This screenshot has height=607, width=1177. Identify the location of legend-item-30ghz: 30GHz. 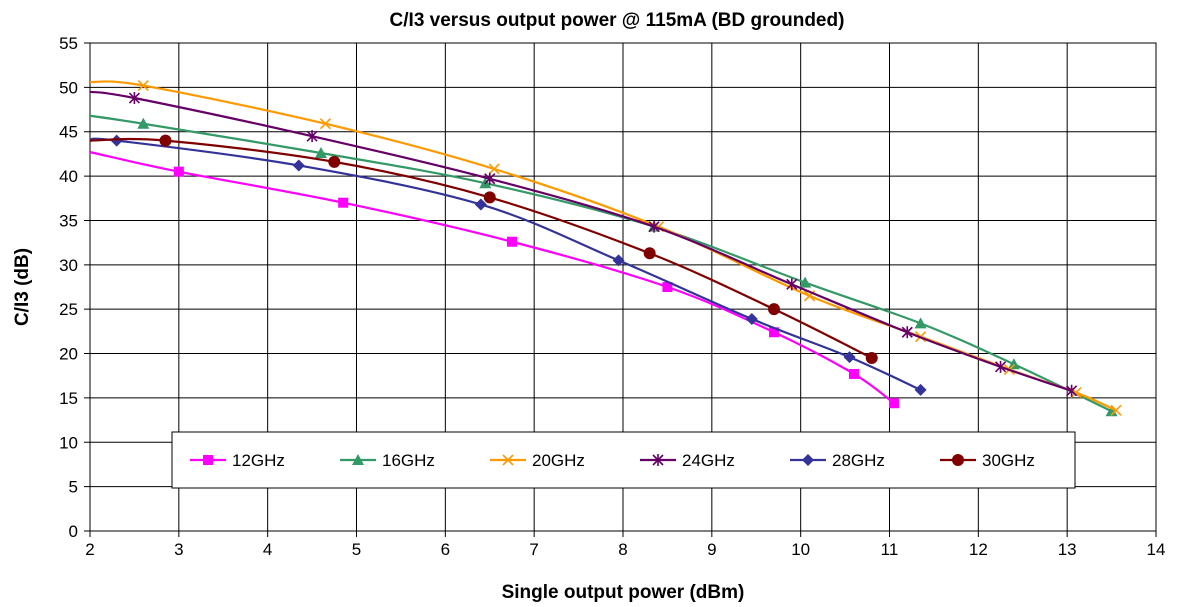
(987, 460).